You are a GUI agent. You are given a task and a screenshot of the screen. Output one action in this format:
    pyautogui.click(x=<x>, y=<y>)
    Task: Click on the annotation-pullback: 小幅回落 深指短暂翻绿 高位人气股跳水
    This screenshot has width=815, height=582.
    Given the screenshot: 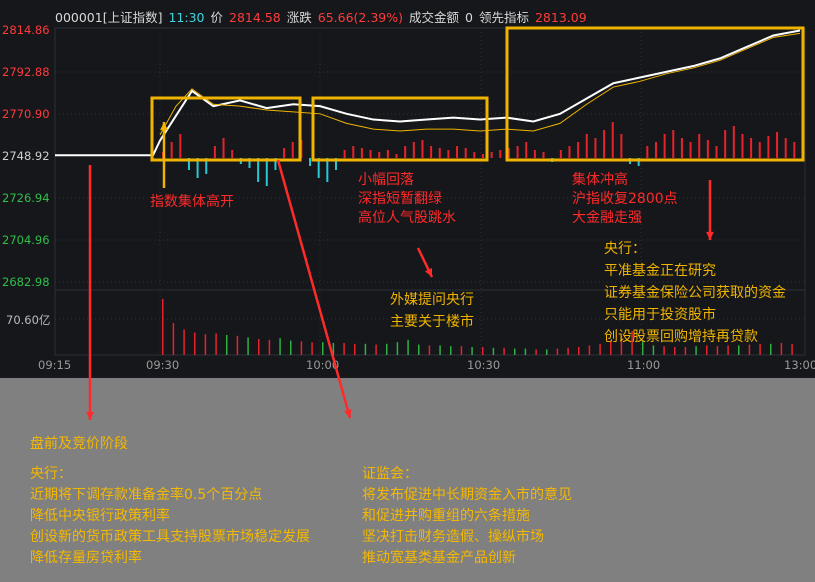 What is the action you would take?
    pyautogui.click(x=407, y=199)
    